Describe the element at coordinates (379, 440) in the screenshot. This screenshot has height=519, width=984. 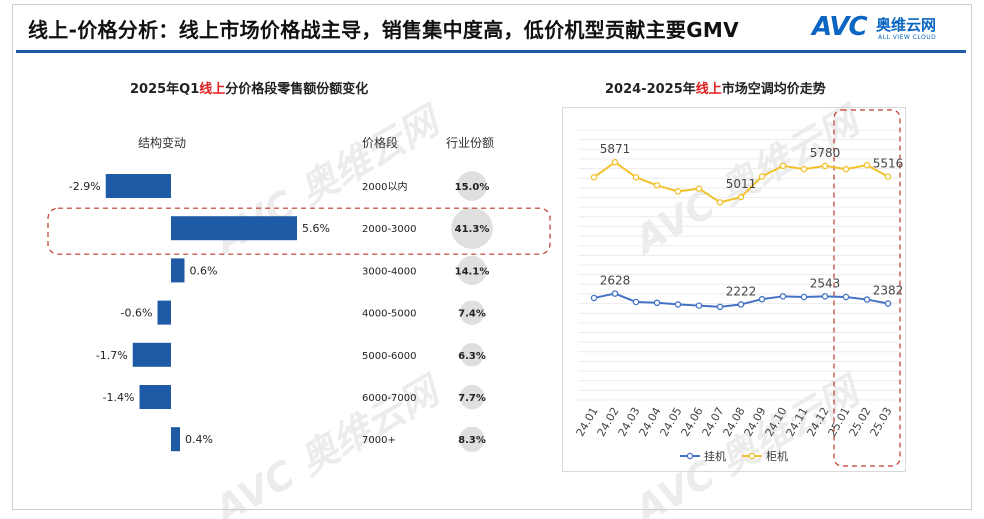
I see `segment-label: 7000+` at that location.